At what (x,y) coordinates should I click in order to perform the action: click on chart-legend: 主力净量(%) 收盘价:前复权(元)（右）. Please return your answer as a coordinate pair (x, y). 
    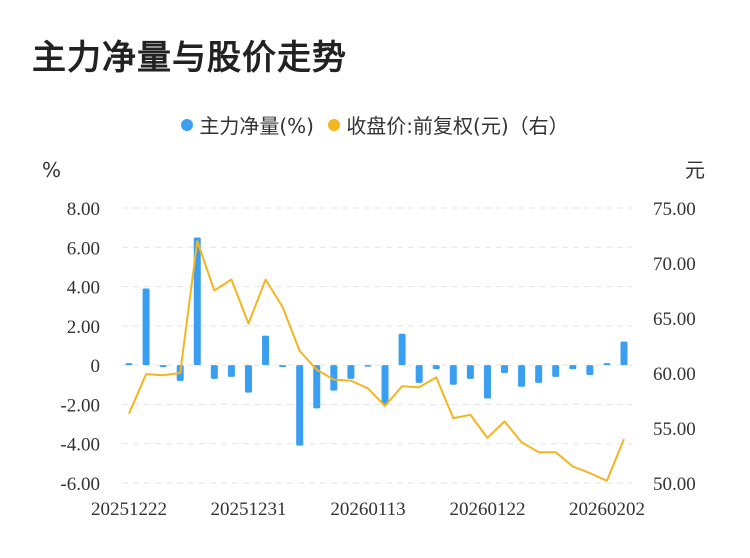
    Looking at the image, I should click on (375, 124).